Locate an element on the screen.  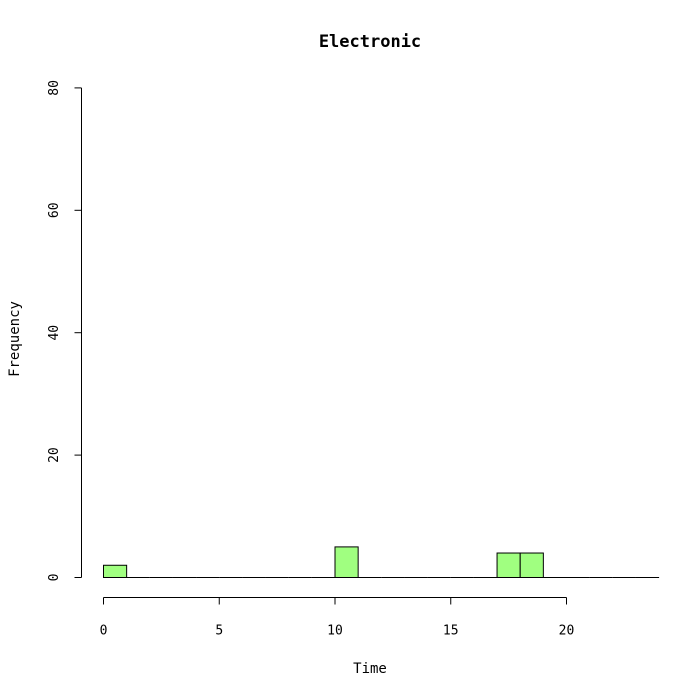
y-axis: 0 20 40 60 80 is located at coordinates (64, 330).